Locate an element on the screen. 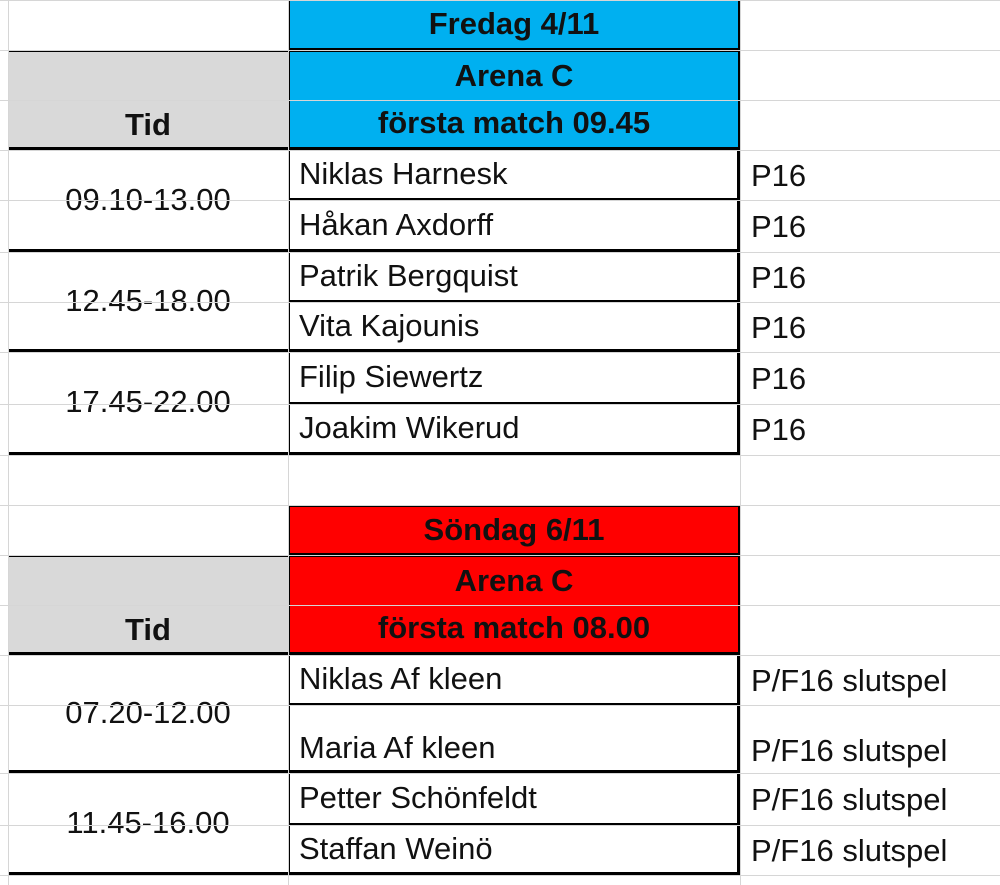 The image size is (1000, 885). first-match-label: första match 08.00 is located at coordinates (514, 628).